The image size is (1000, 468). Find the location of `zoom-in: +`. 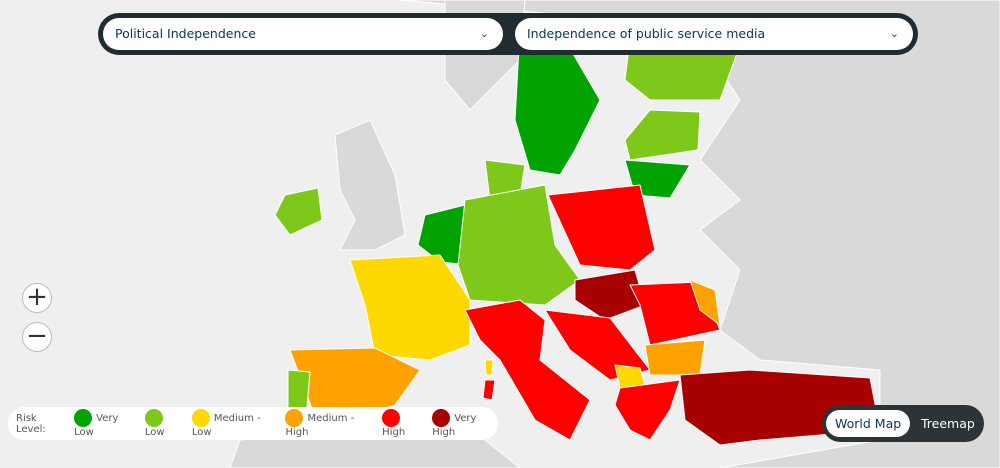

zoom-in: + is located at coordinates (37, 298).